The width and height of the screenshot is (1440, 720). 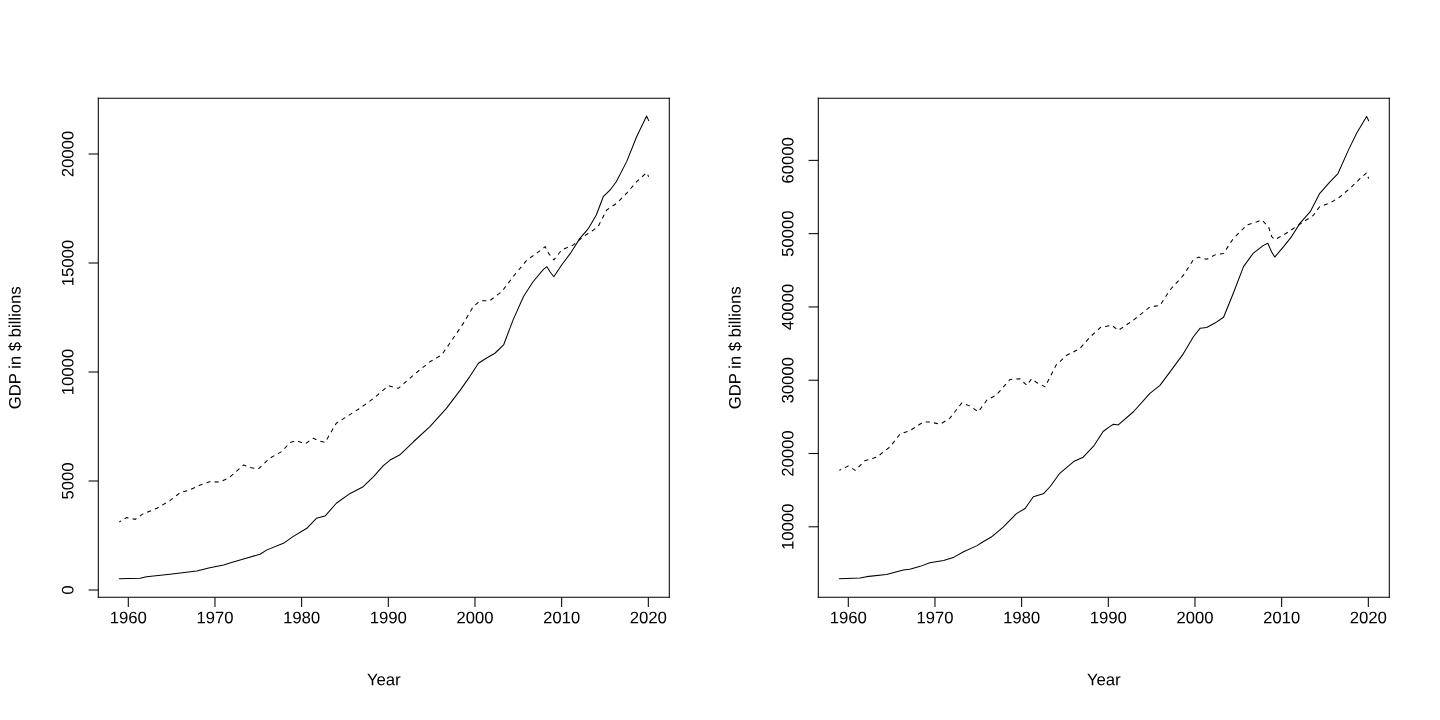 I want to click on y-tick-label: 5000, so click(x=67, y=481).